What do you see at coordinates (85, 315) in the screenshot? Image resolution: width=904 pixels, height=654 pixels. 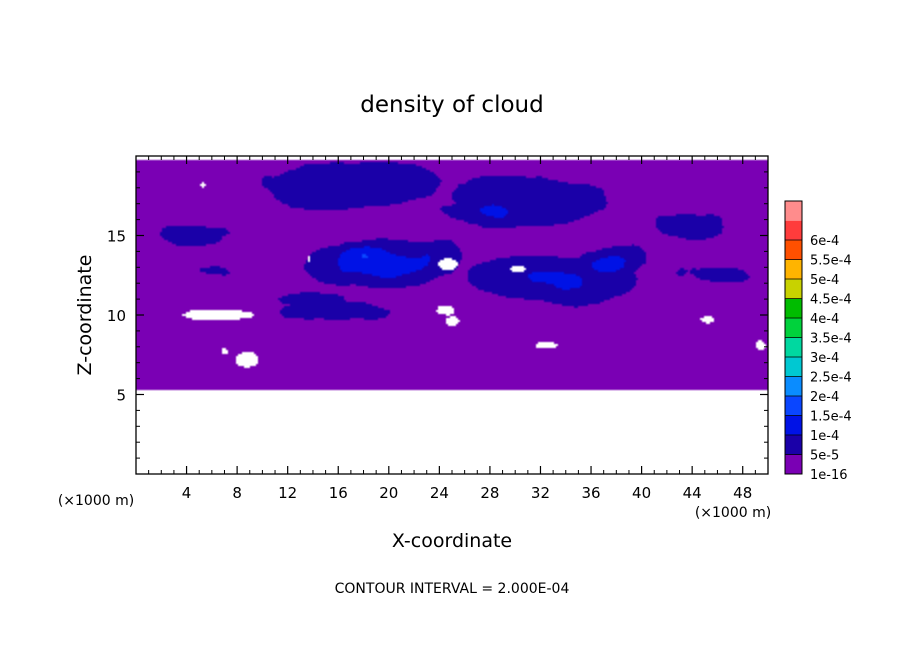 I see `y-axis-label: Z-coordinate` at bounding box center [85, 315].